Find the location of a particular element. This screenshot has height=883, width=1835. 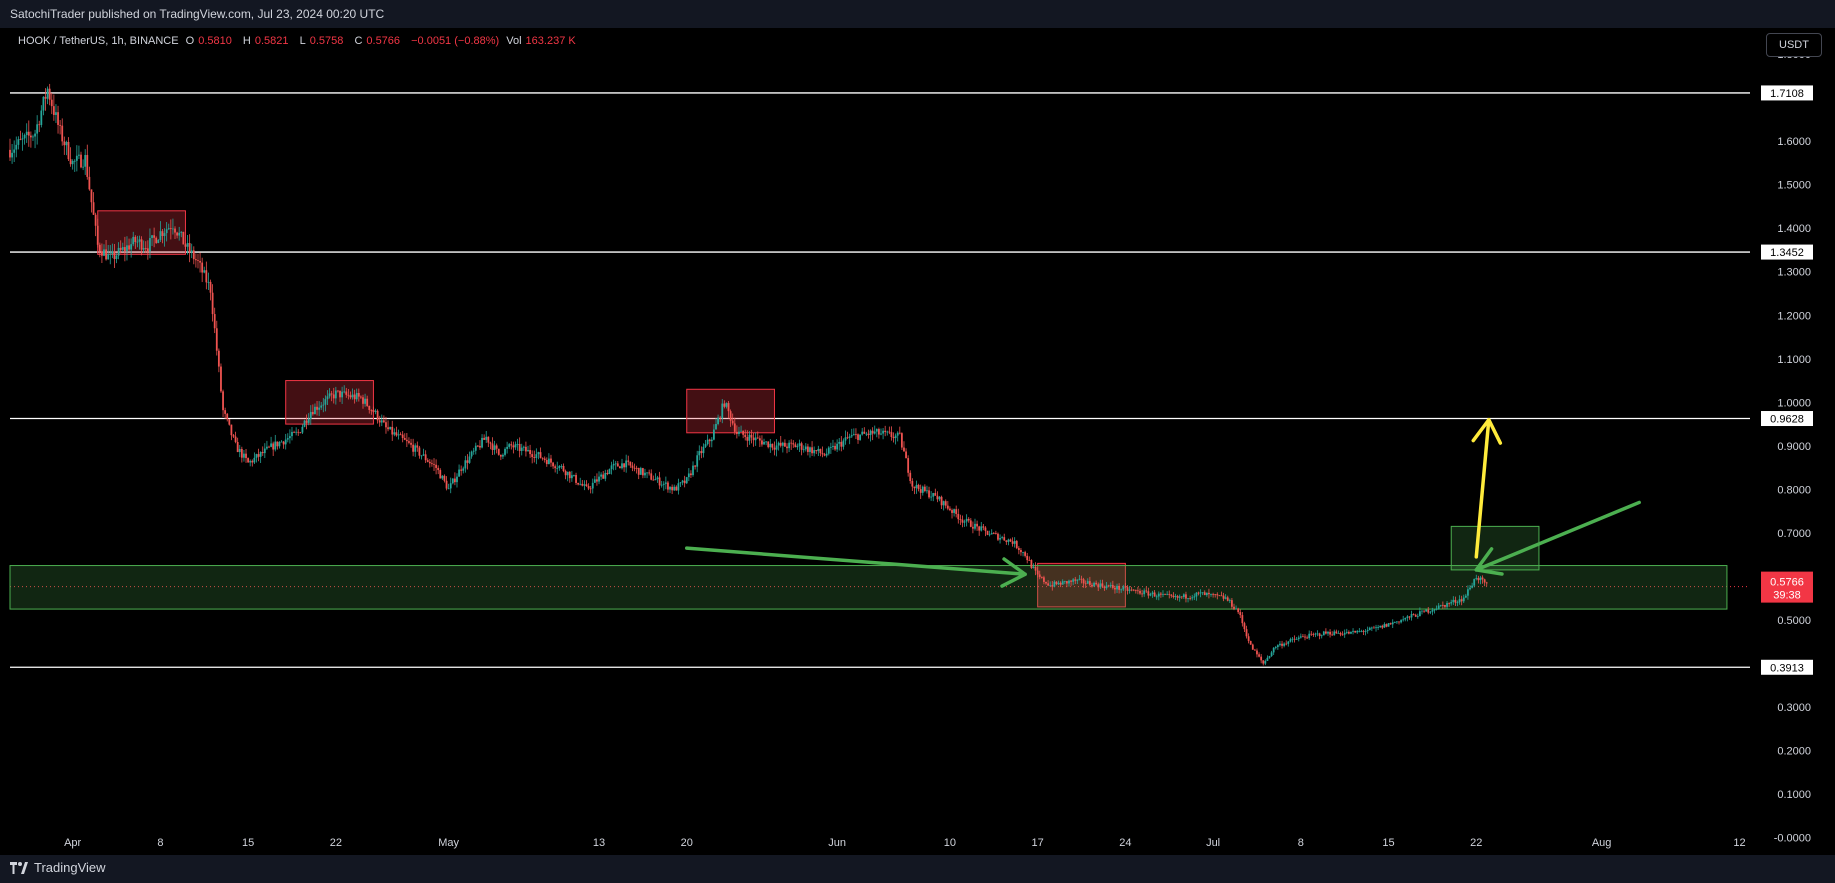

ohlc-close: C 0.5766 is located at coordinates (377, 41).